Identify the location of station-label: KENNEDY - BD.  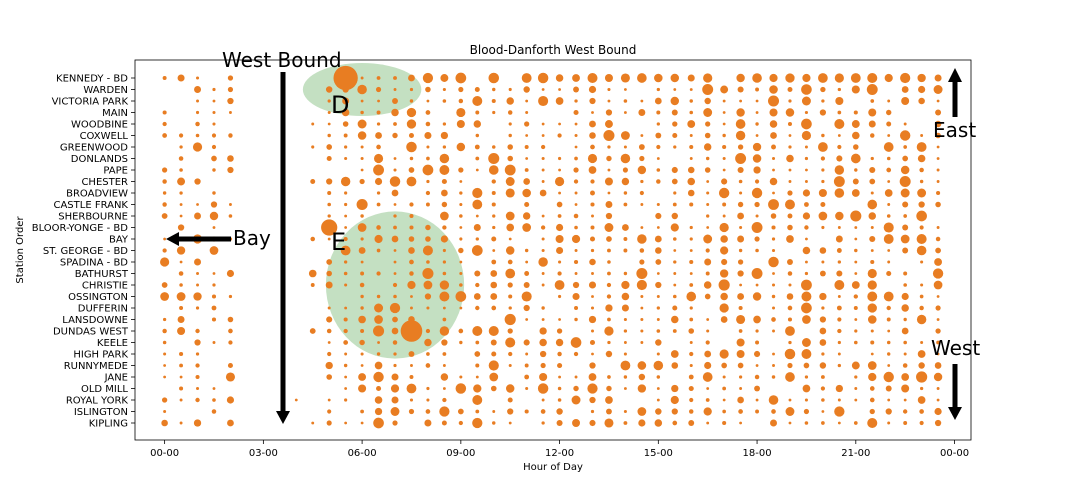
(92, 79).